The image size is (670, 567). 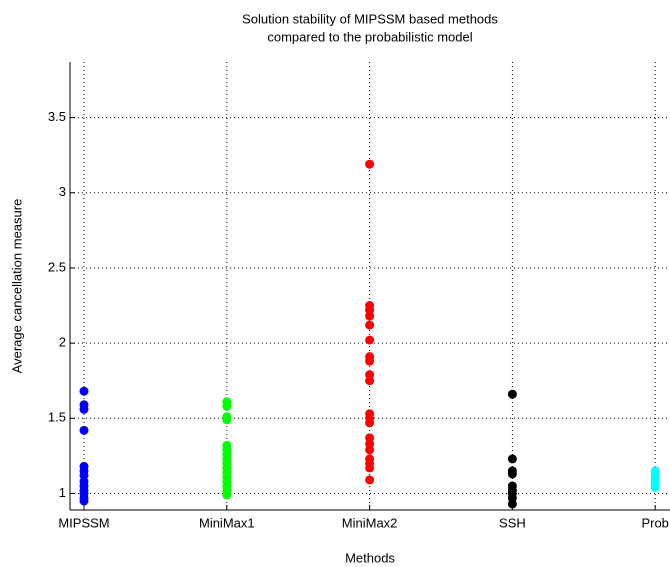 What do you see at coordinates (369, 36) in the screenshot?
I see `chart-title: compared to the probabilistic model` at bounding box center [369, 36].